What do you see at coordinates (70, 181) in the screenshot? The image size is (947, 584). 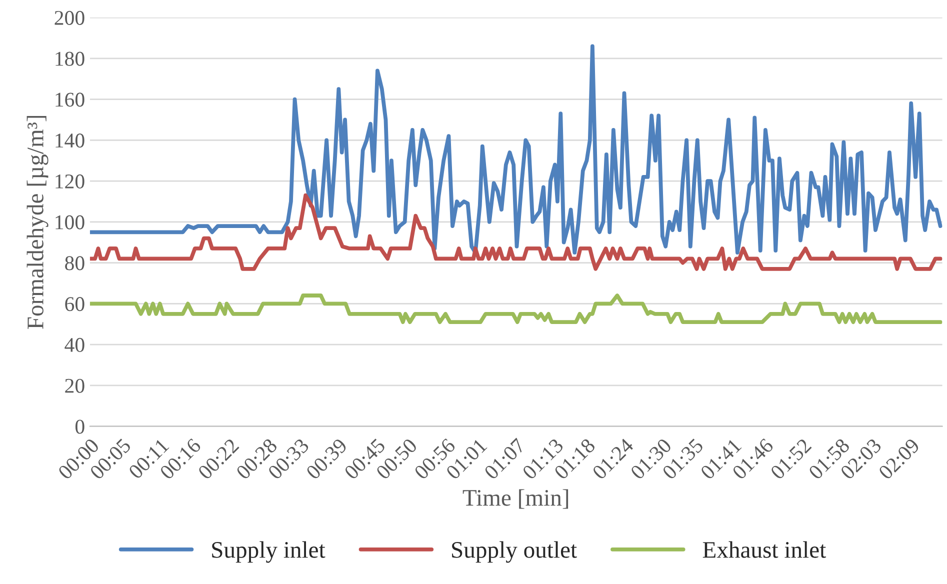 I see `y-tick-label: 120` at bounding box center [70, 181].